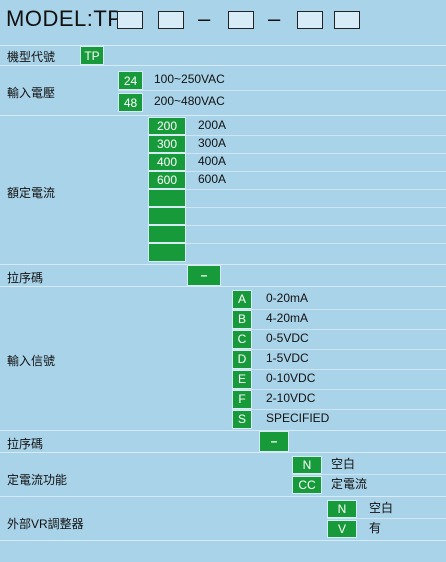 This screenshot has height=562, width=446. What do you see at coordinates (242, 379) in the screenshot?
I see `signal-code-e: E` at bounding box center [242, 379].